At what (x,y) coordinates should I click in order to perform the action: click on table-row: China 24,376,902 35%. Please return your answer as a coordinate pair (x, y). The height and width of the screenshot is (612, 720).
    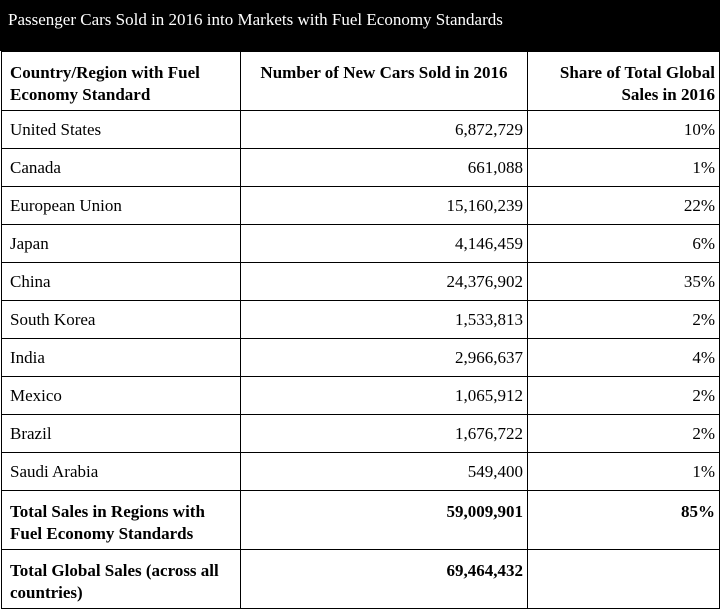
    Looking at the image, I should click on (360, 281).